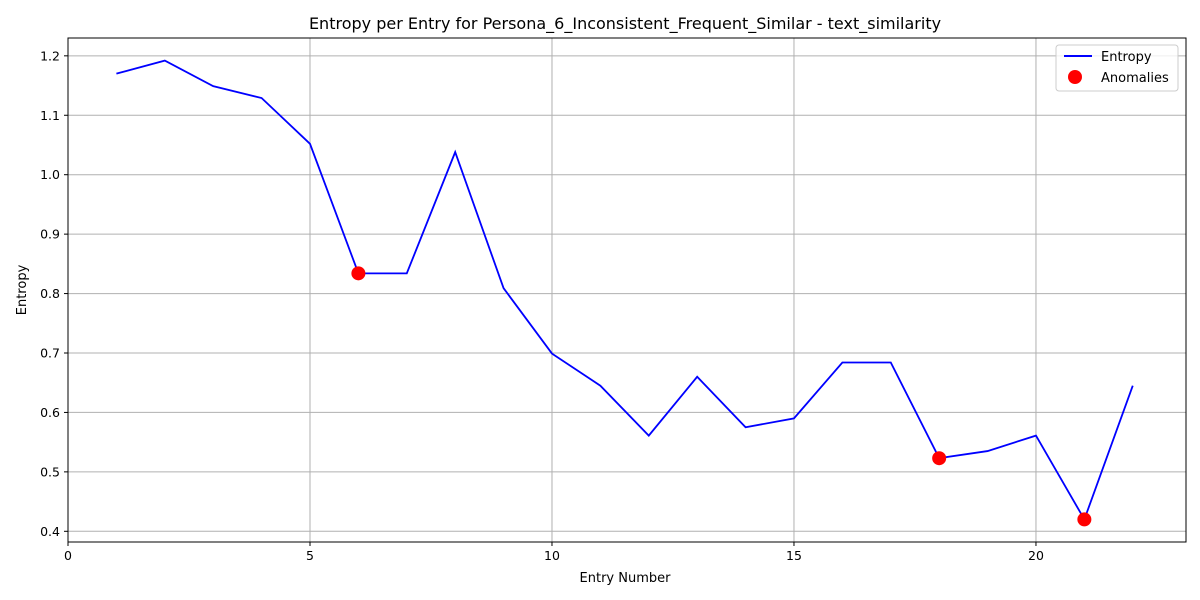 The height and width of the screenshot is (600, 1200). What do you see at coordinates (50, 55) in the screenshot?
I see `y-tick-label: 1.2` at bounding box center [50, 55].